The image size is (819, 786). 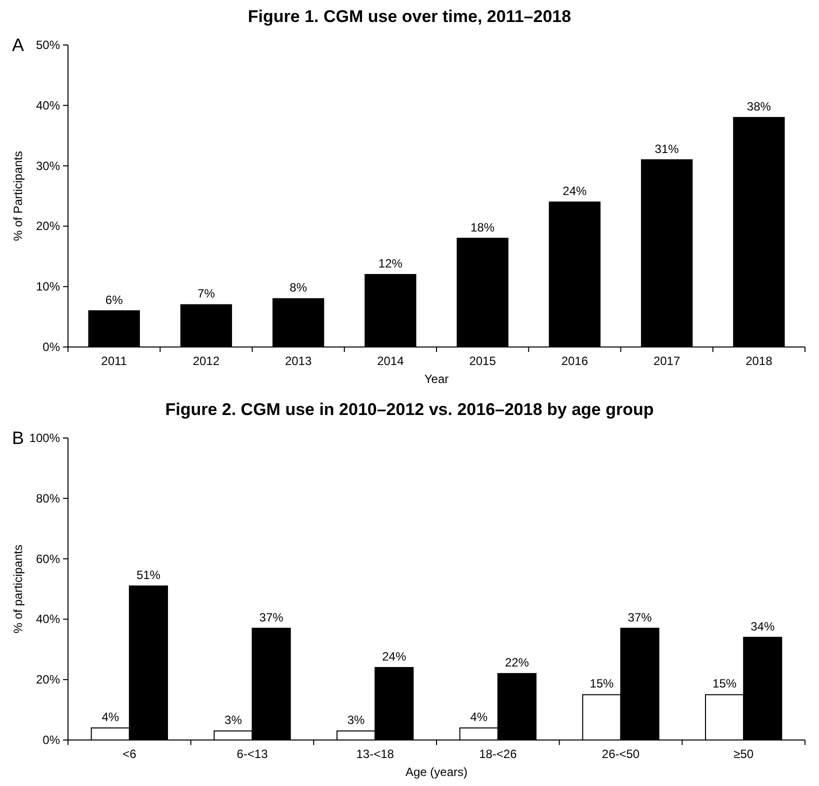 I want to click on x-axis-title: Year, so click(x=436, y=379).